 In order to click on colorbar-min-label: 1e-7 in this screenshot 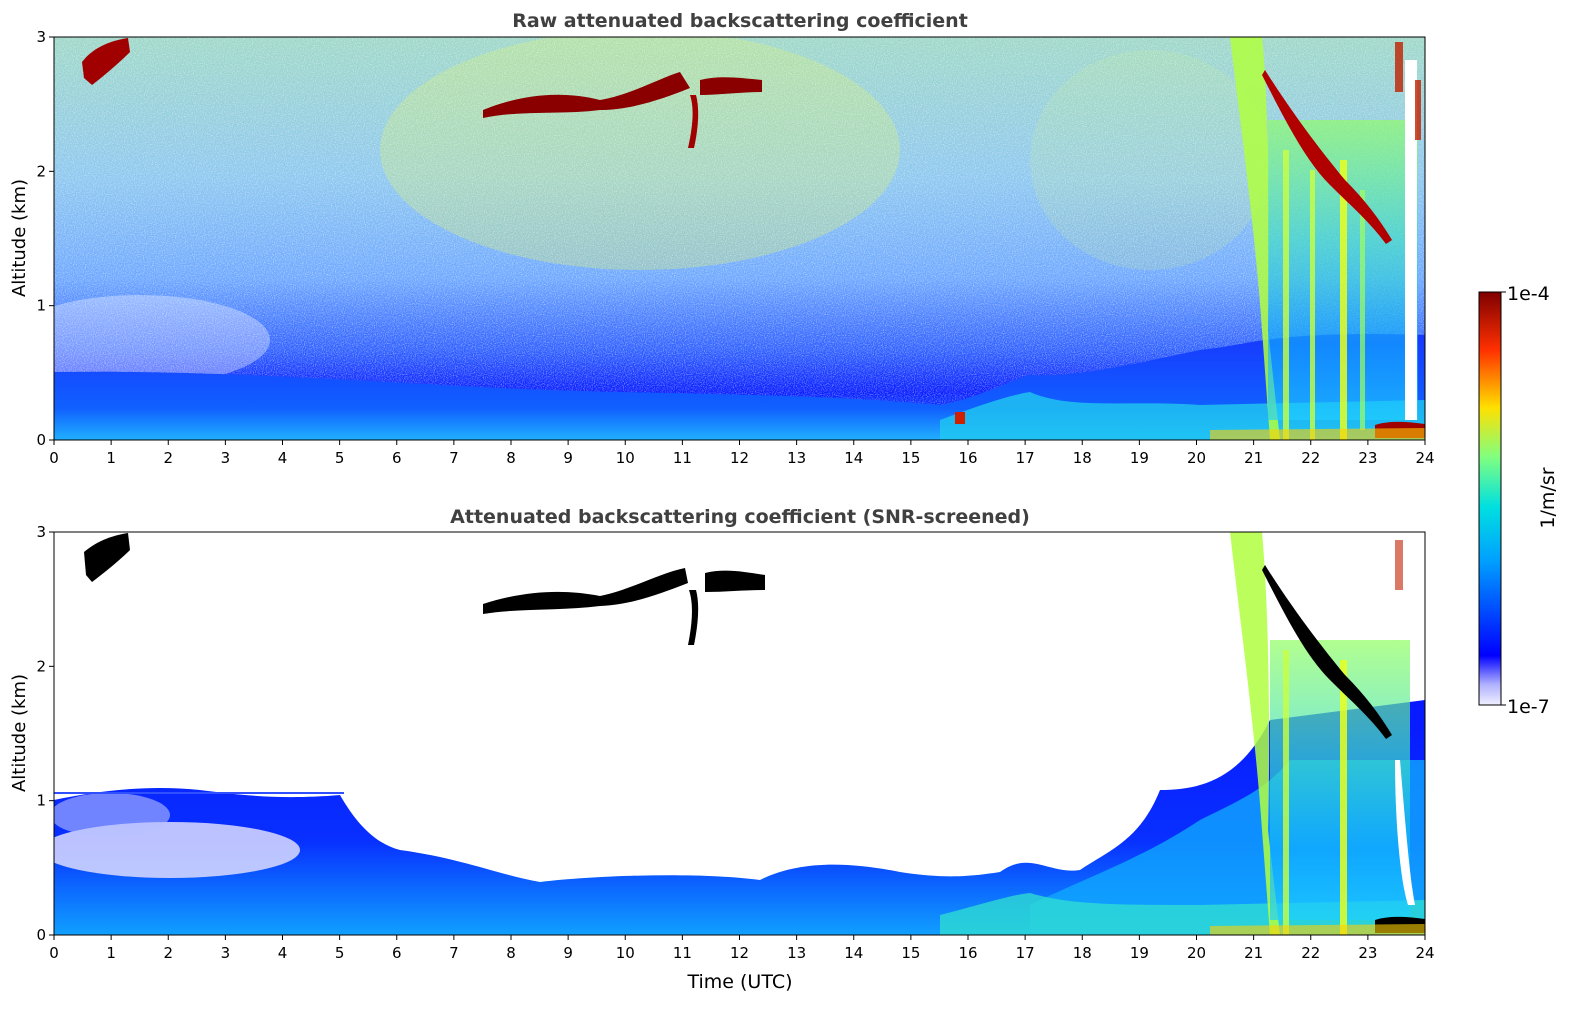, I will do `click(1528, 707)`.